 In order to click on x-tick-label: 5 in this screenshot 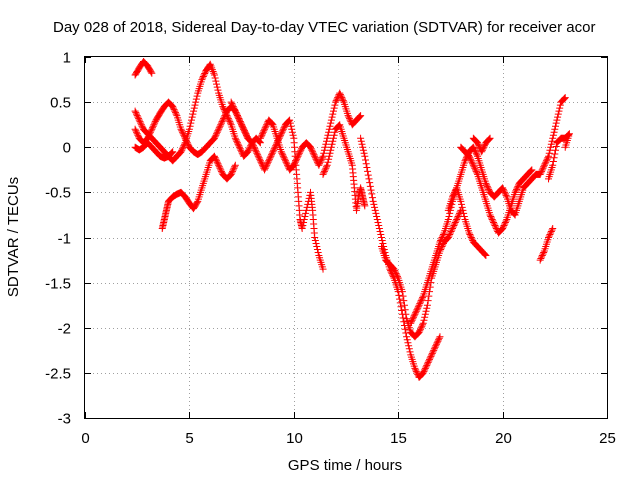, I will do `click(189, 438)`.